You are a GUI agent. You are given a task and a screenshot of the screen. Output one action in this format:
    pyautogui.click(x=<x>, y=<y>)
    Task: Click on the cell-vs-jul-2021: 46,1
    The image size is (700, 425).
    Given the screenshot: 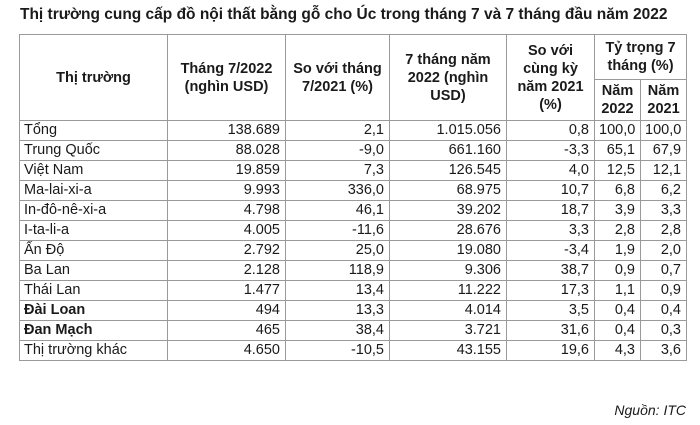 What is the action you would take?
    pyautogui.click(x=337, y=210)
    